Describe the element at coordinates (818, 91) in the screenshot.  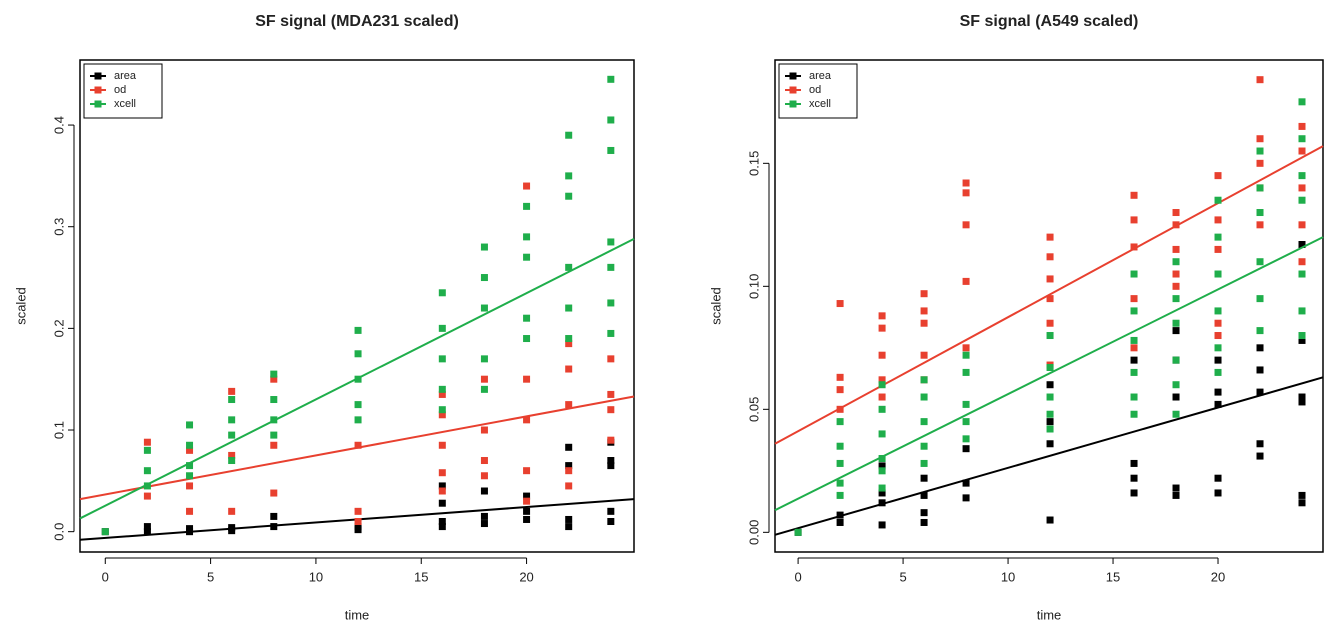
I see `legend: area od xcell` at that location.